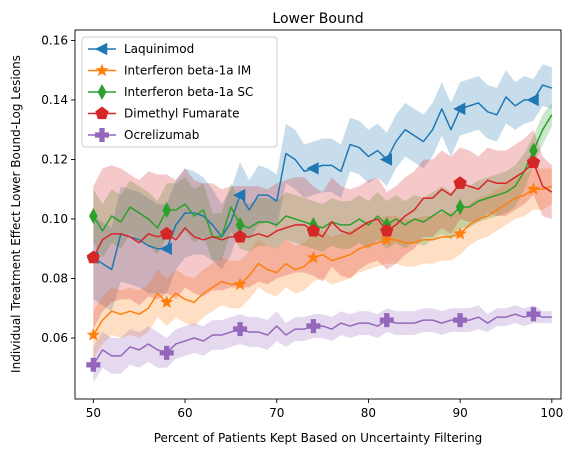 Image resolution: width=576 pixels, height=455 pixels. Describe the element at coordinates (54, 338) in the screenshot. I see `y-tick-label: 0.06` at that location.